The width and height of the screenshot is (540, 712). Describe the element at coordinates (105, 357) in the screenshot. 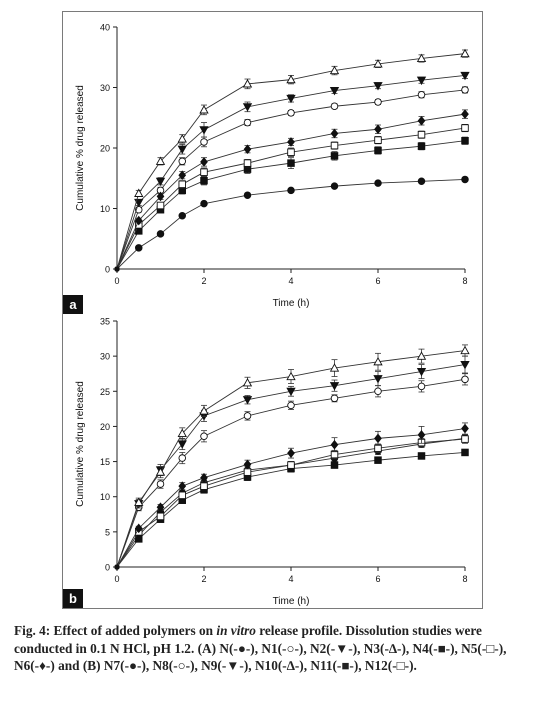

I see `y-tick-label: 30` at that location.